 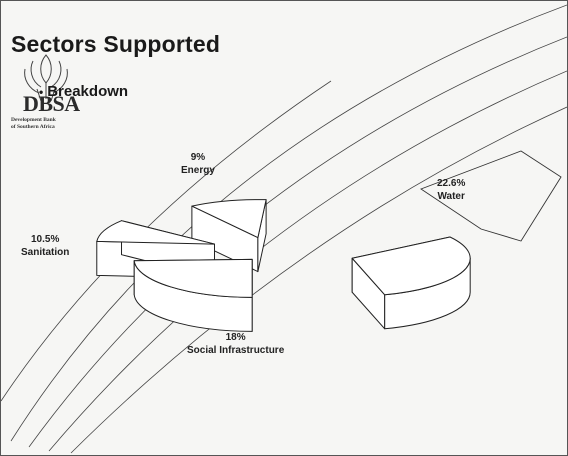 I want to click on logo-line-2: of Southern Africa, so click(x=33, y=126).